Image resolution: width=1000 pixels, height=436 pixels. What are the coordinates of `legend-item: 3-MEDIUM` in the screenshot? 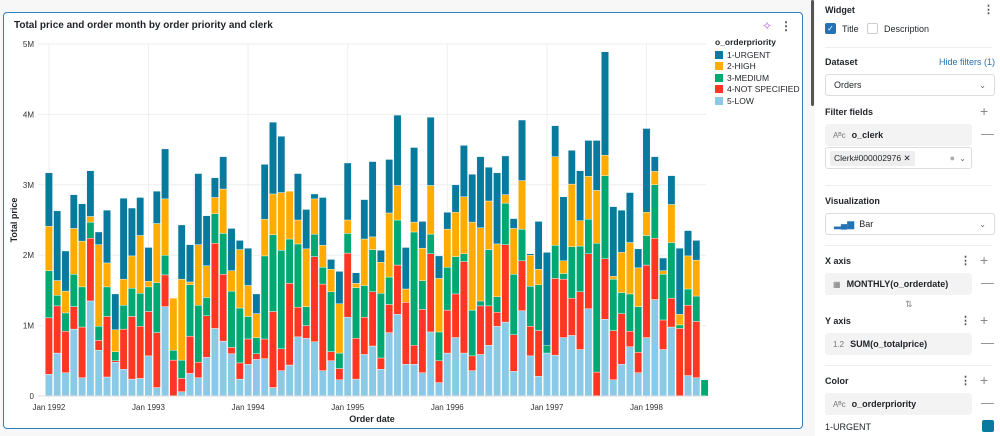 It's located at (757, 78).